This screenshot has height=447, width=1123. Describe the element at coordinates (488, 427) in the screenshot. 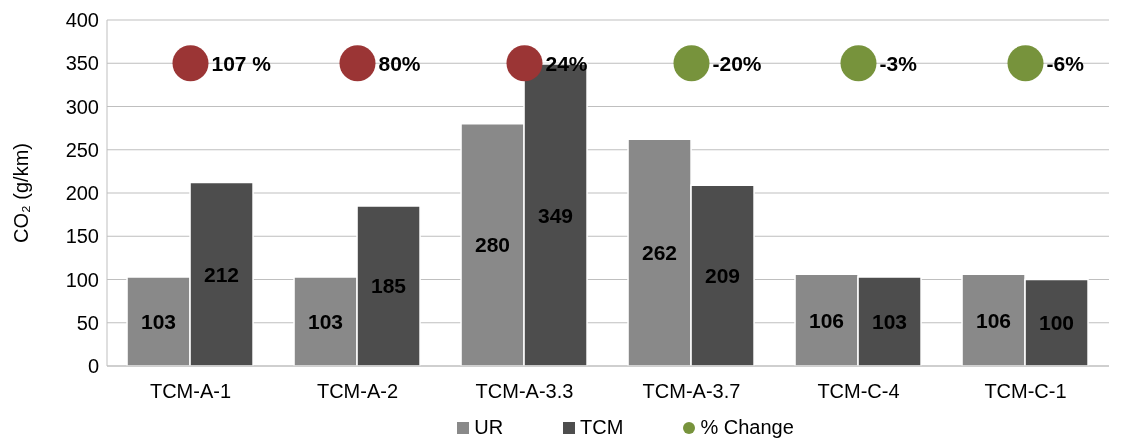

I see `legend-label: UR` at that location.